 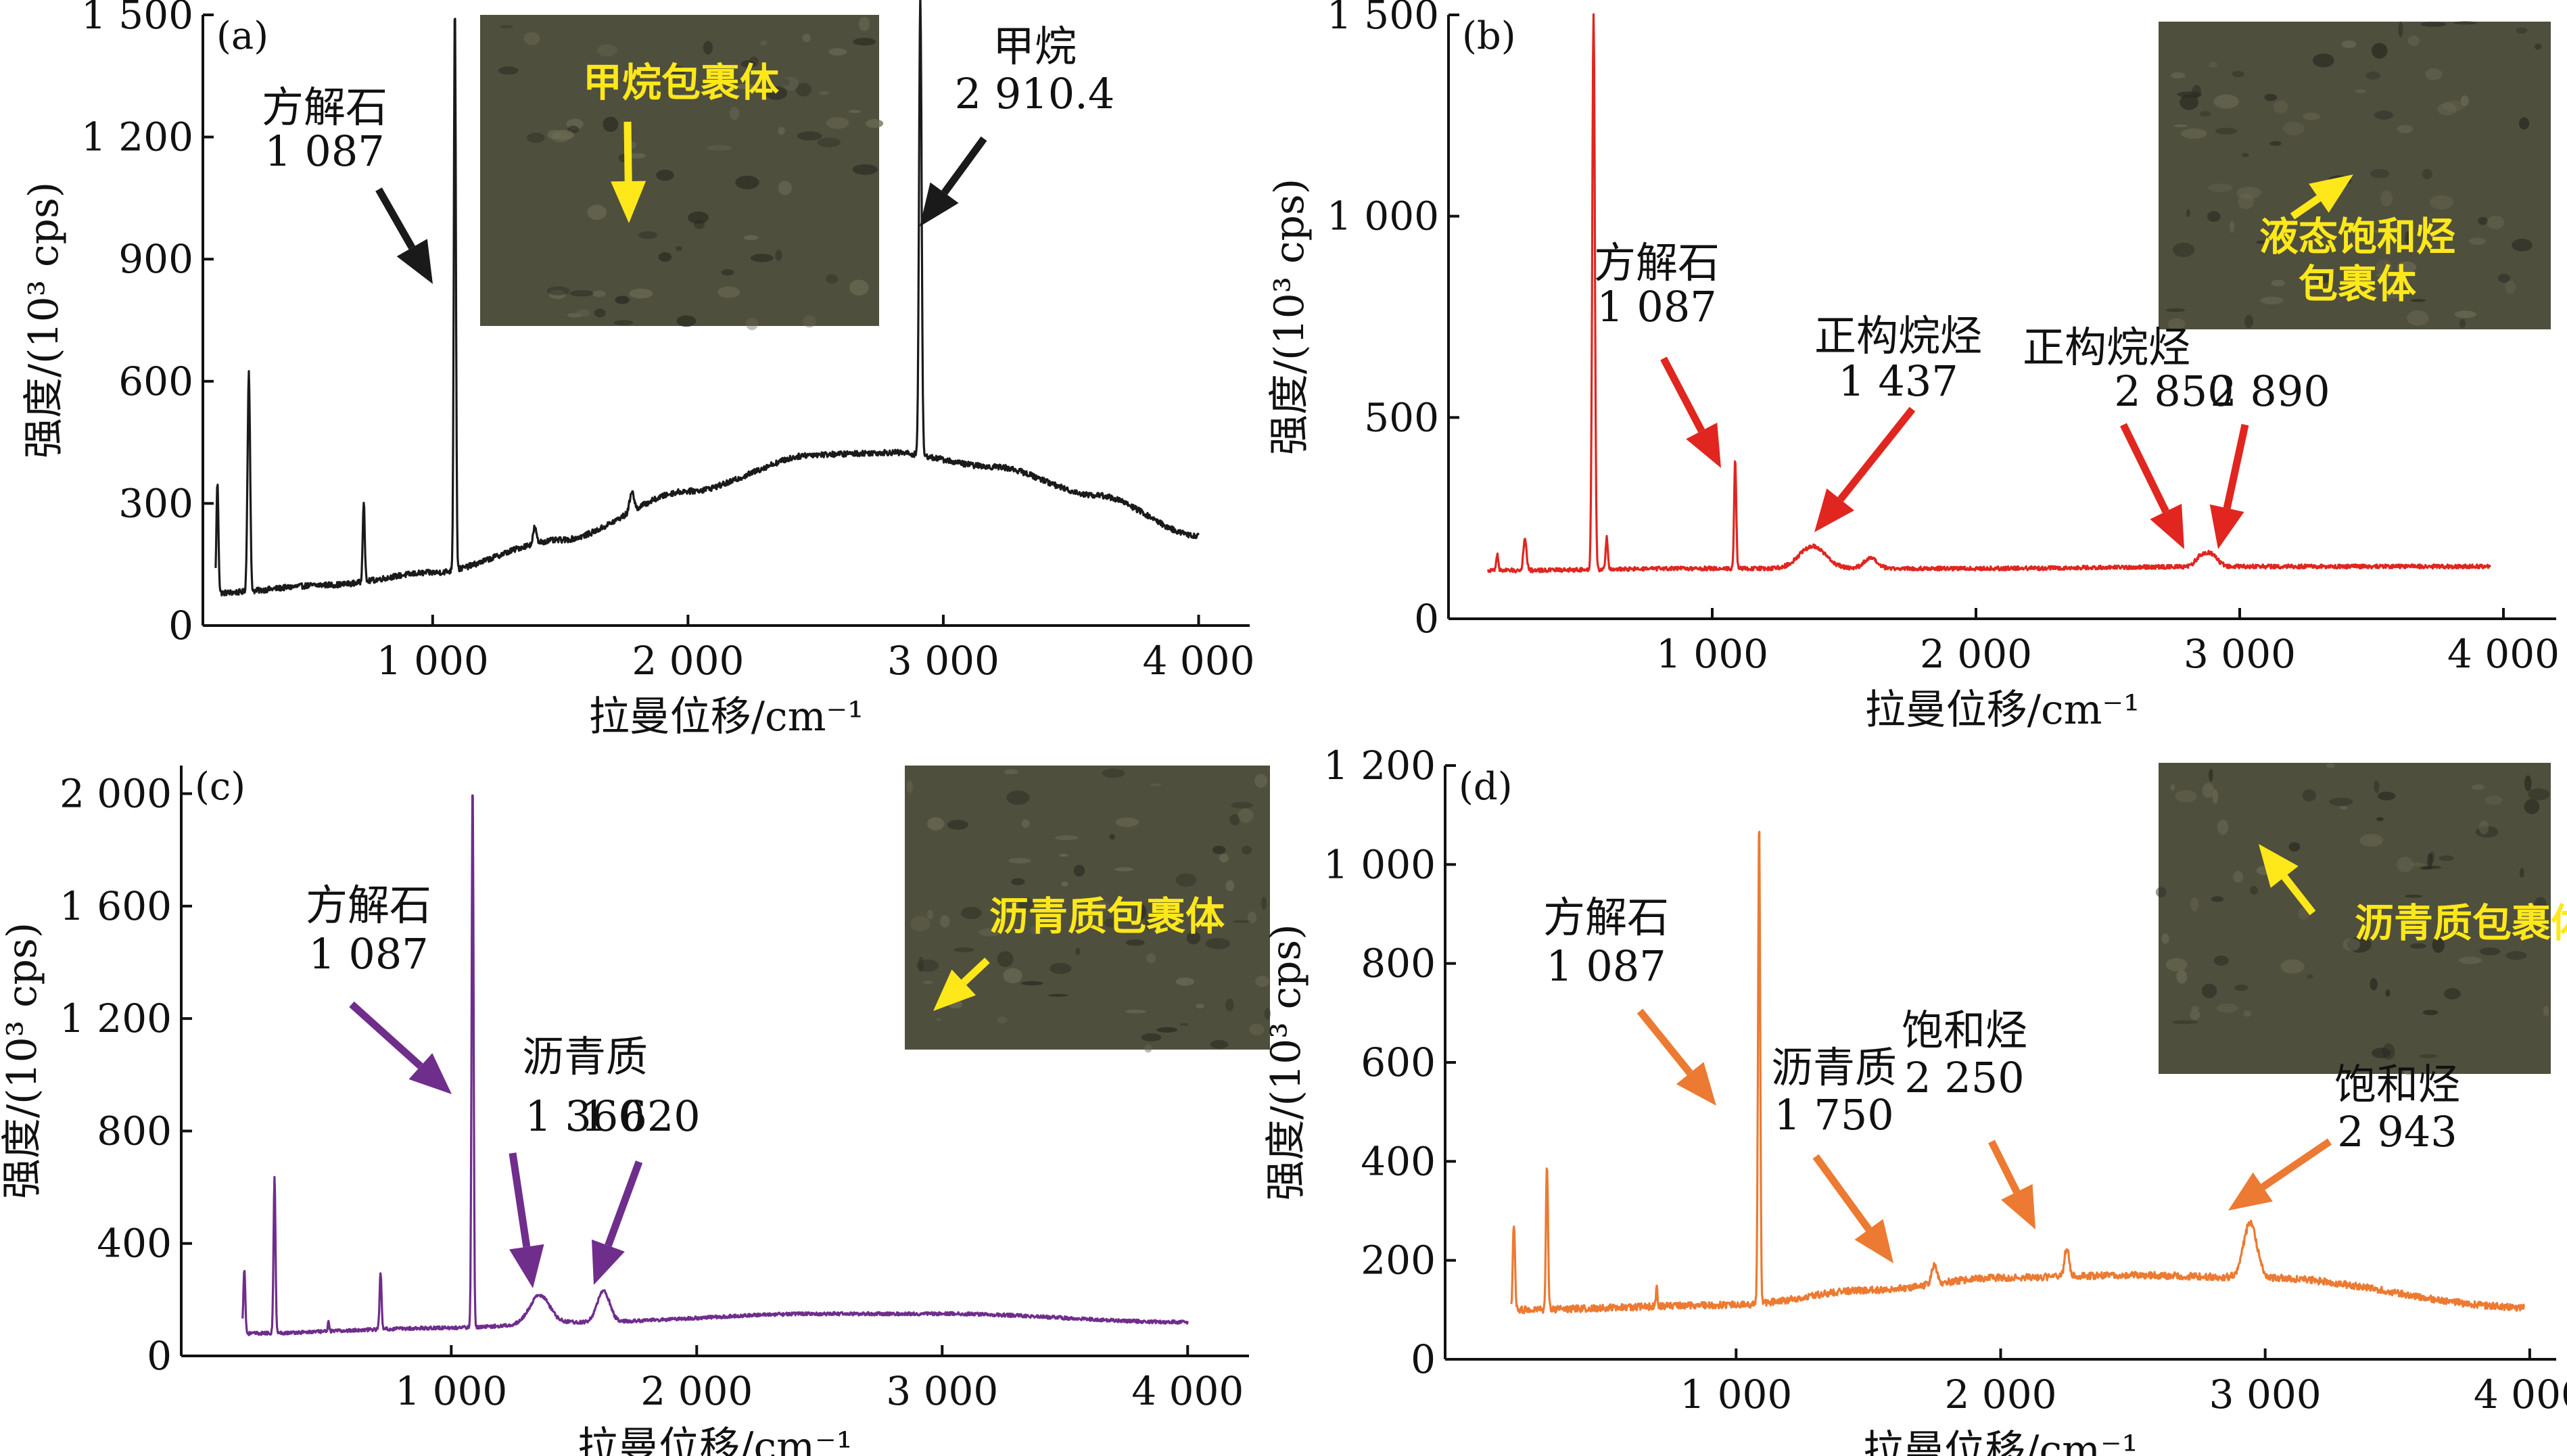 What do you see at coordinates (220, 787) in the screenshot?
I see `panel-label: (c)` at bounding box center [220, 787].